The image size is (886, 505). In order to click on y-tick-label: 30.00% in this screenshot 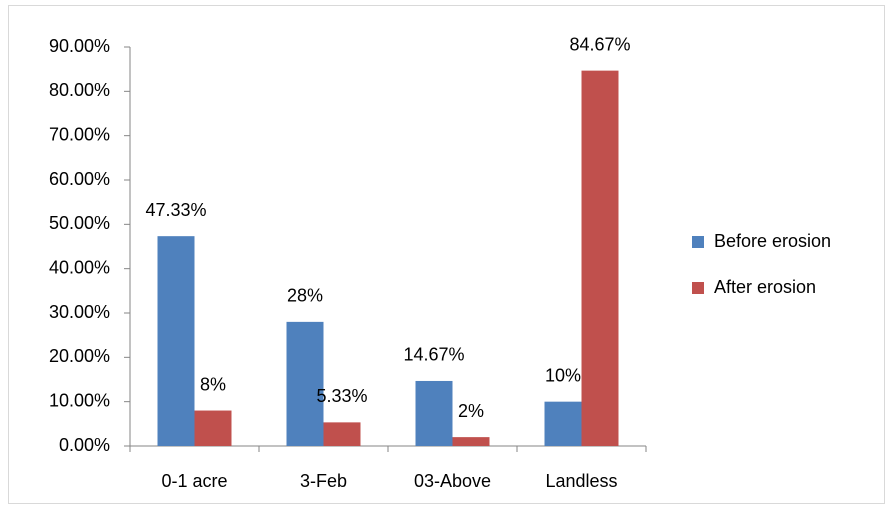, I will do `click(79, 312)`.